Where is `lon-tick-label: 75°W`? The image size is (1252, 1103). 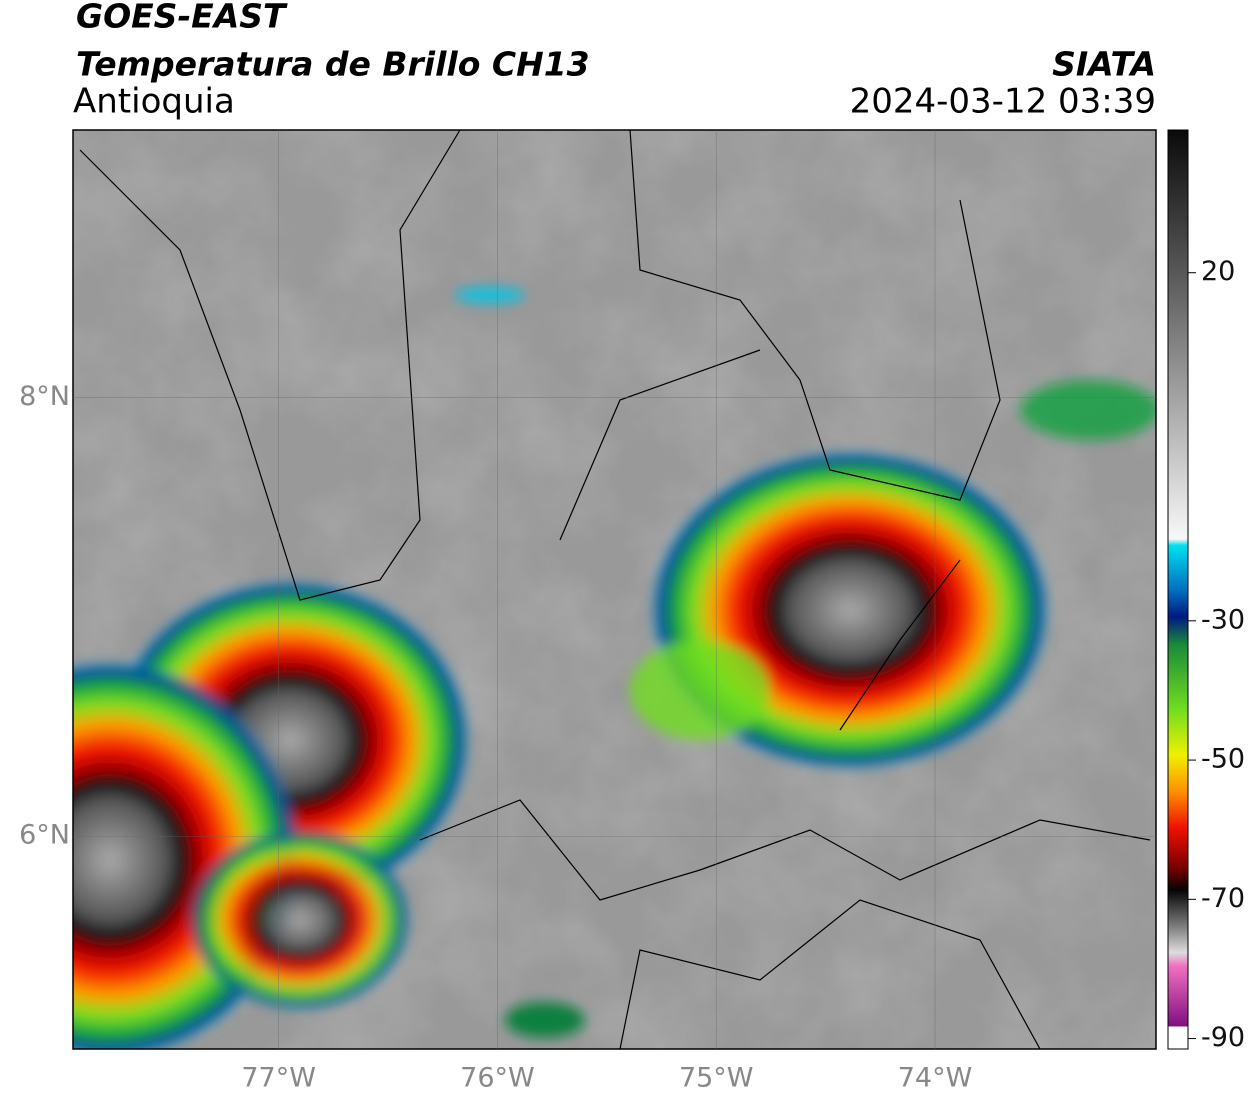 lon-tick-label: 75°W is located at coordinates (716, 1078).